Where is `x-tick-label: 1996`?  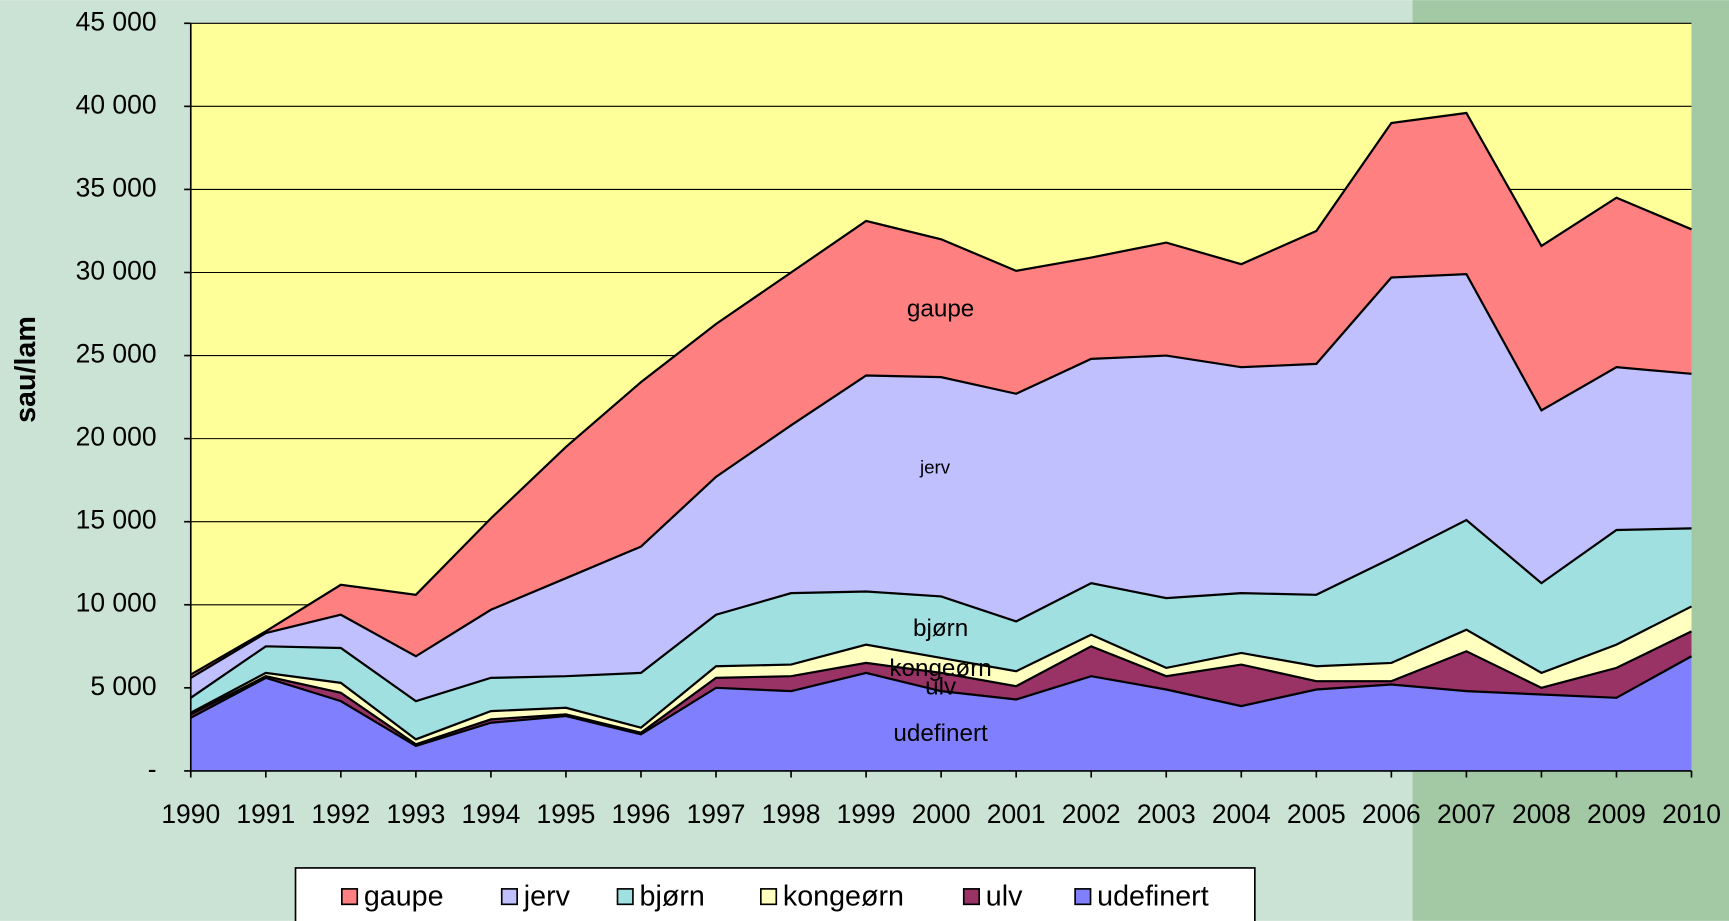 x-tick-label: 1996 is located at coordinates (641, 814).